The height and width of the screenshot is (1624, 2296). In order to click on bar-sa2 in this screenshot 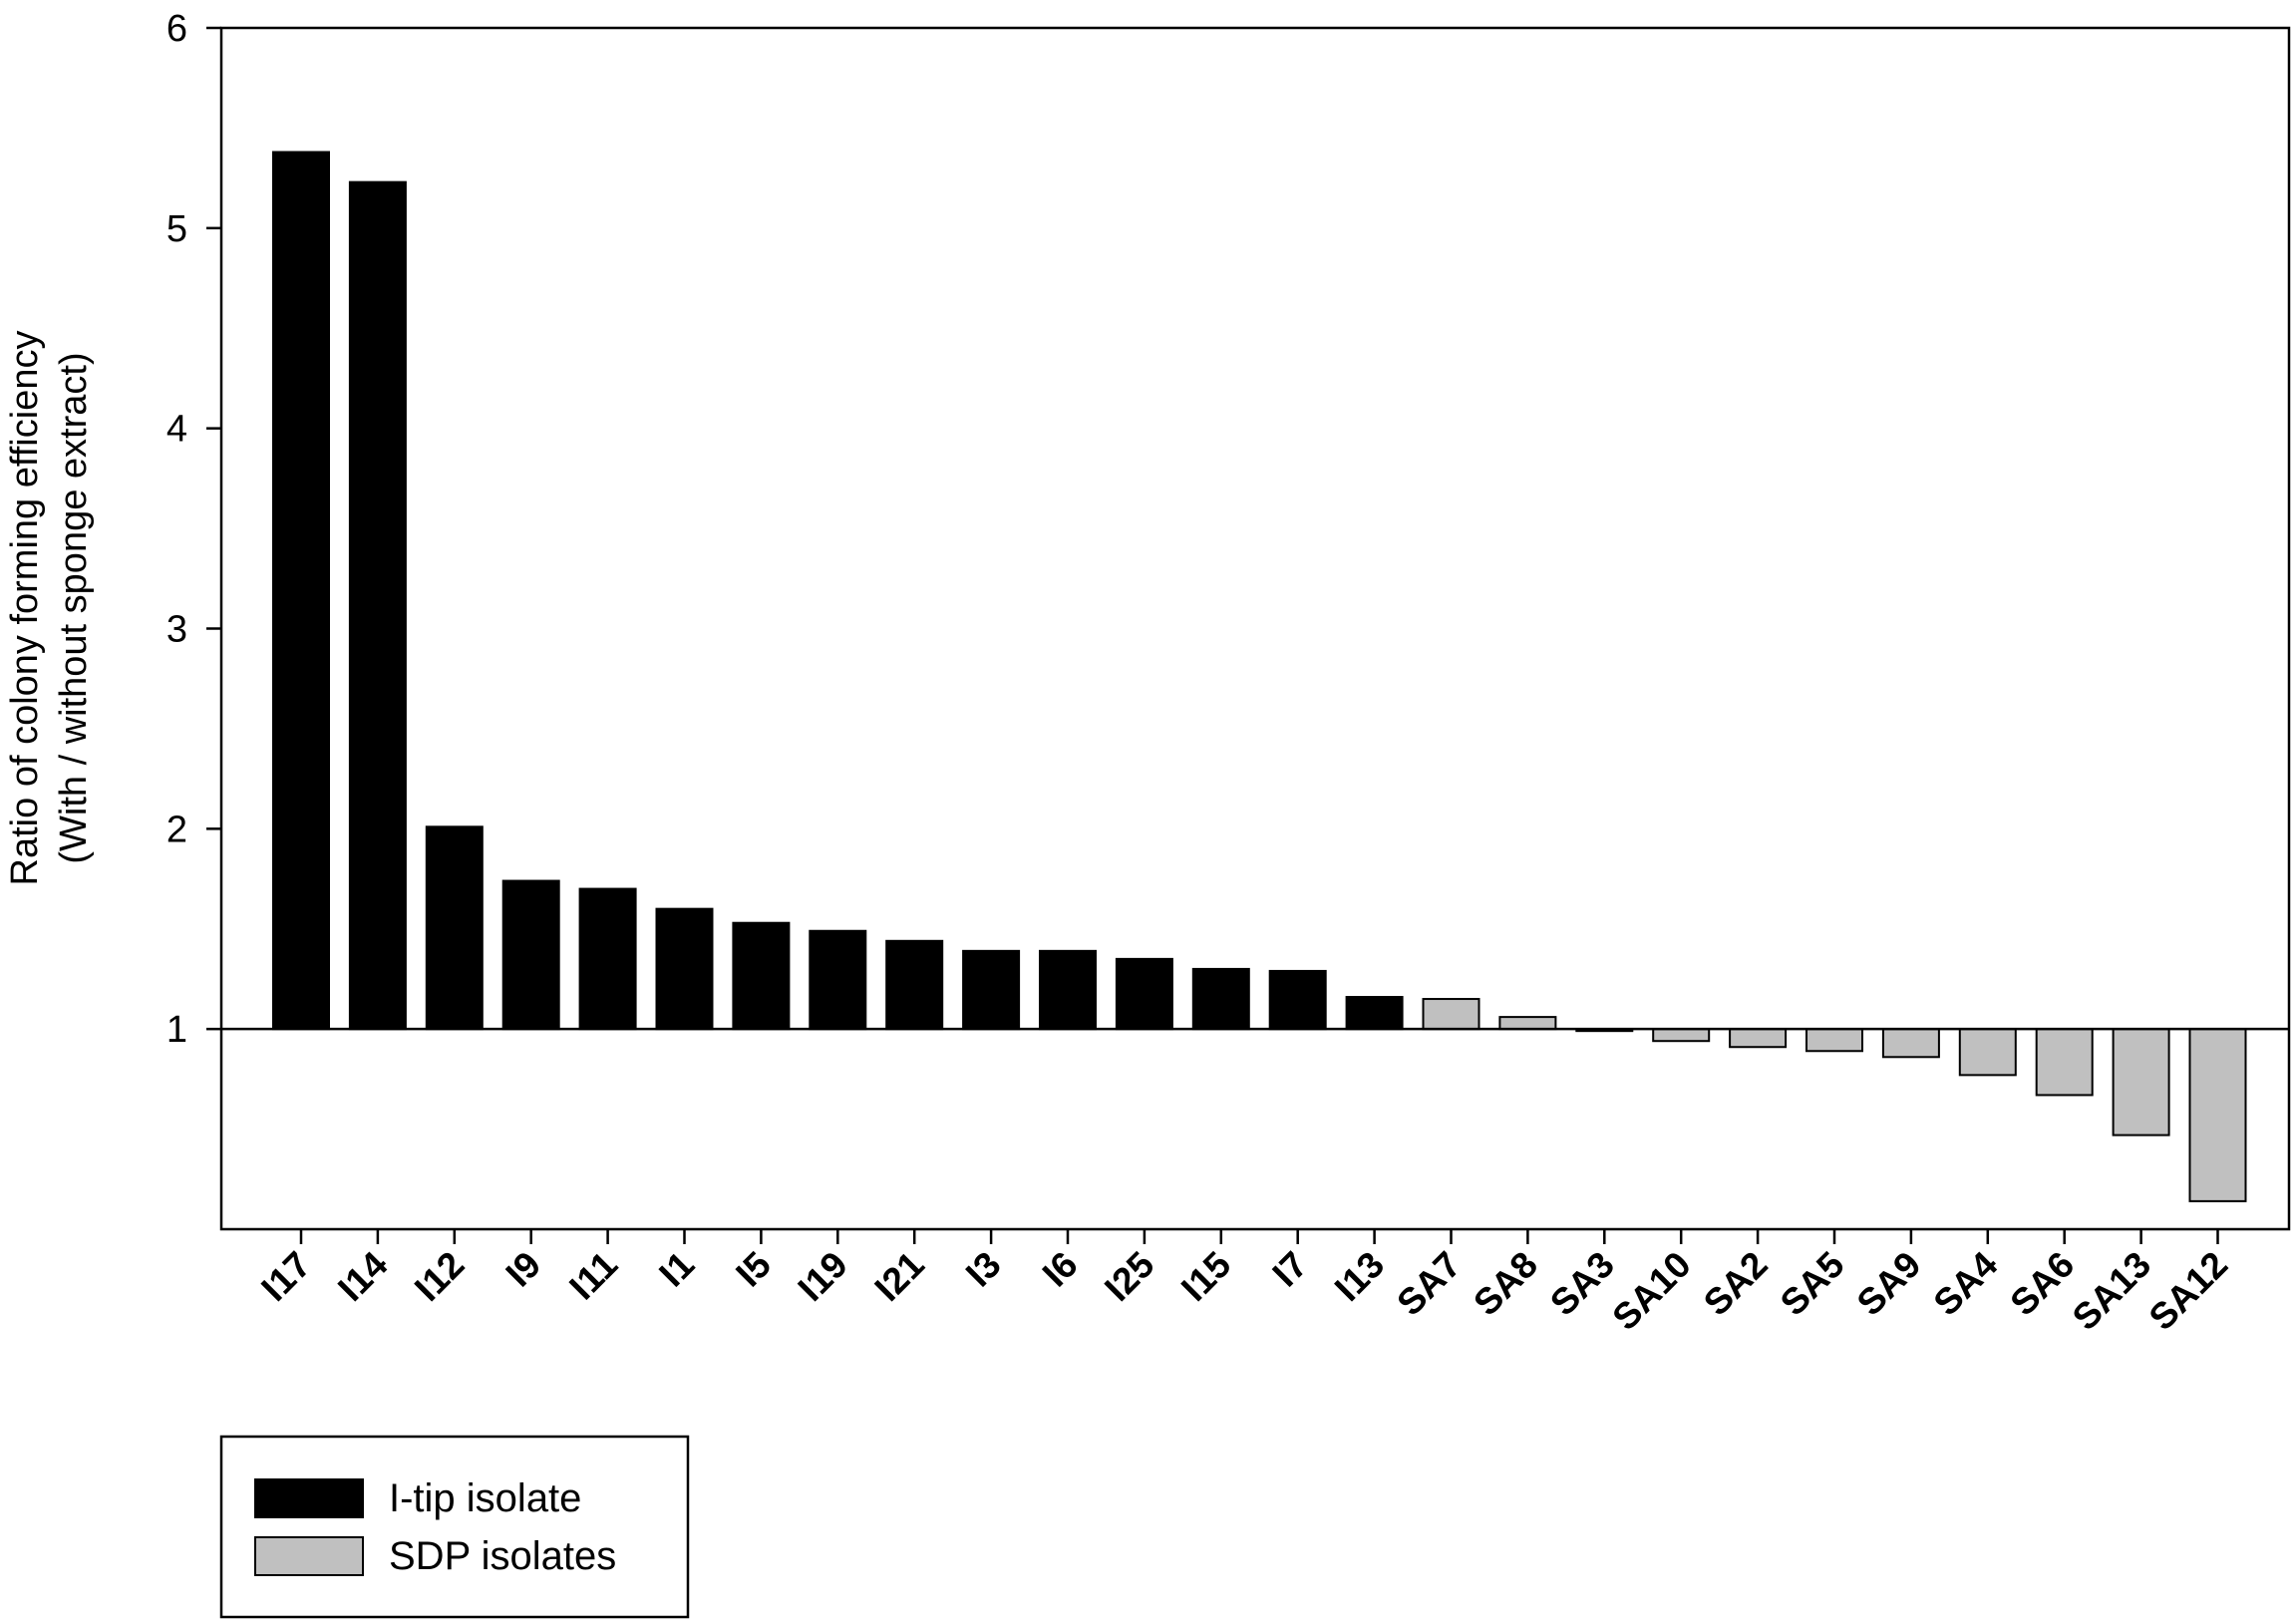, I will do `click(1758, 1038)`.